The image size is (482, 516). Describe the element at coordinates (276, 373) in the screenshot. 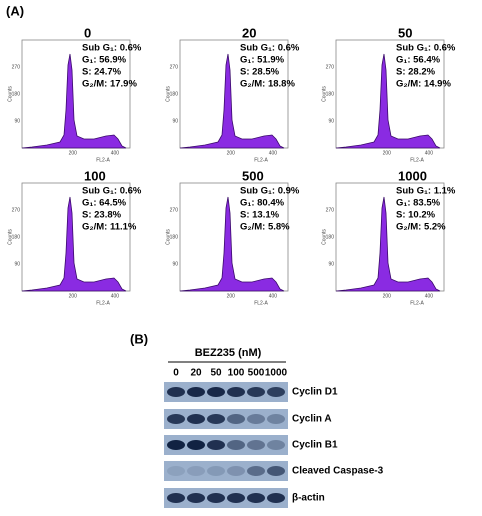

I see `lane-label: 1000` at that location.